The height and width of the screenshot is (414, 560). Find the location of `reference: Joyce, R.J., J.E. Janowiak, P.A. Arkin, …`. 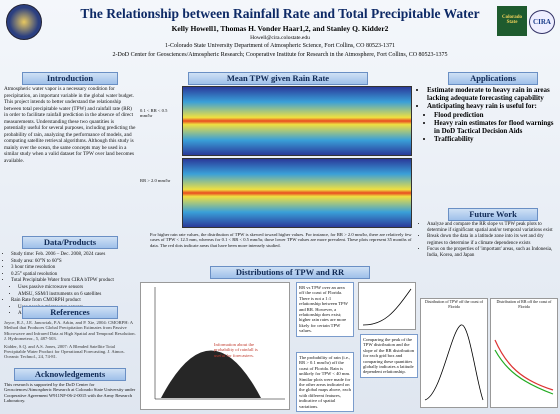

reference: Joyce, R.J., J.E. Janowiak, P.A. Arkin, … is located at coordinates (70, 331).